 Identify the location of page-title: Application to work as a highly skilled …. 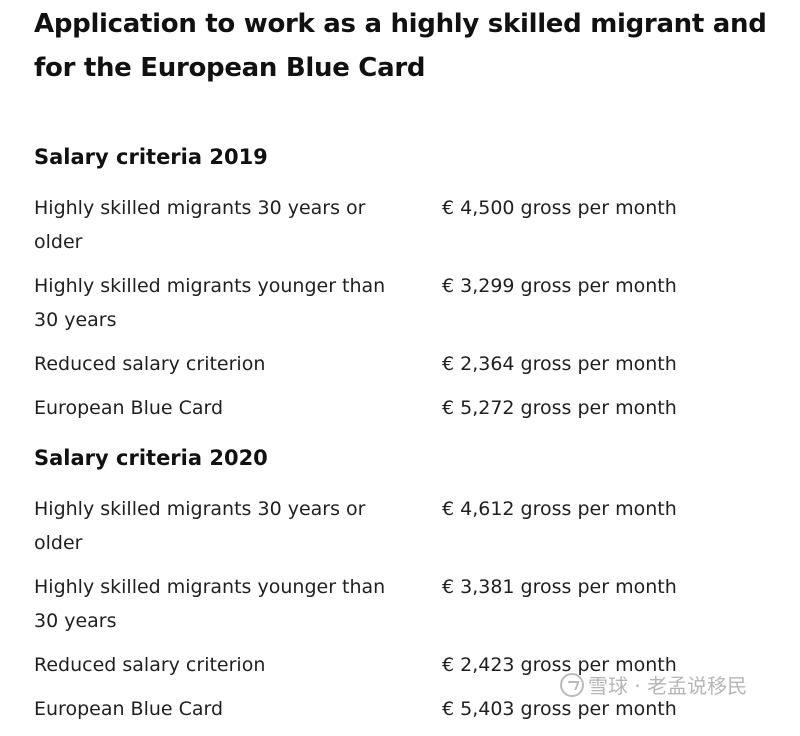
(400, 46).